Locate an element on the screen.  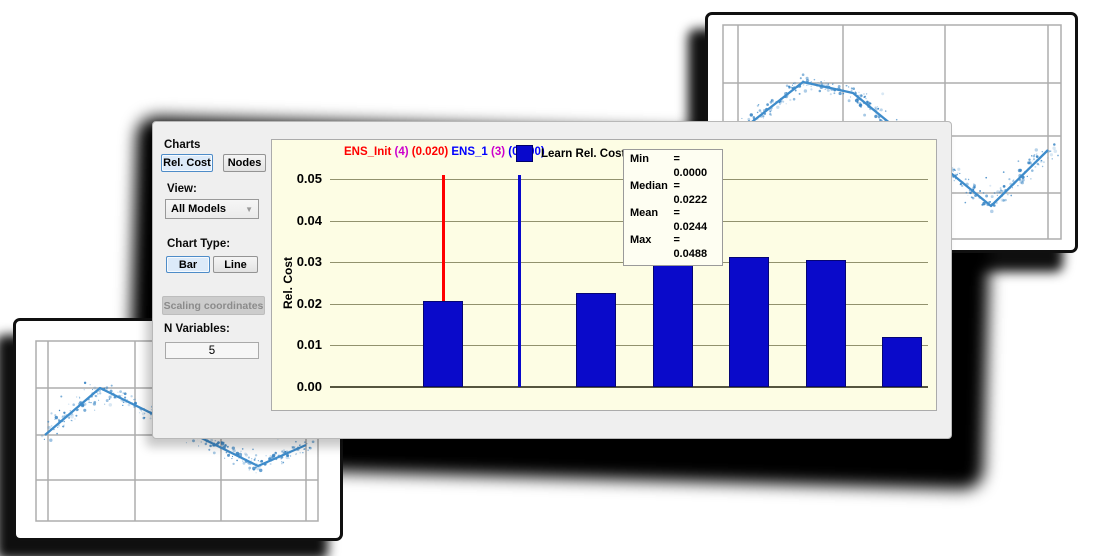
chevron-down-icon: ▼ is located at coordinates (249, 209).